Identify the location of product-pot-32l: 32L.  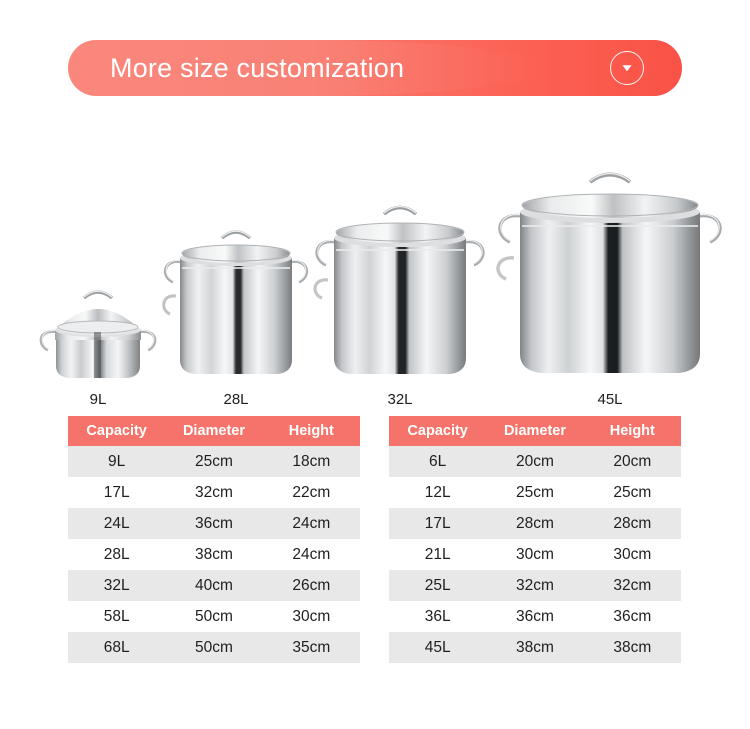
(400, 298).